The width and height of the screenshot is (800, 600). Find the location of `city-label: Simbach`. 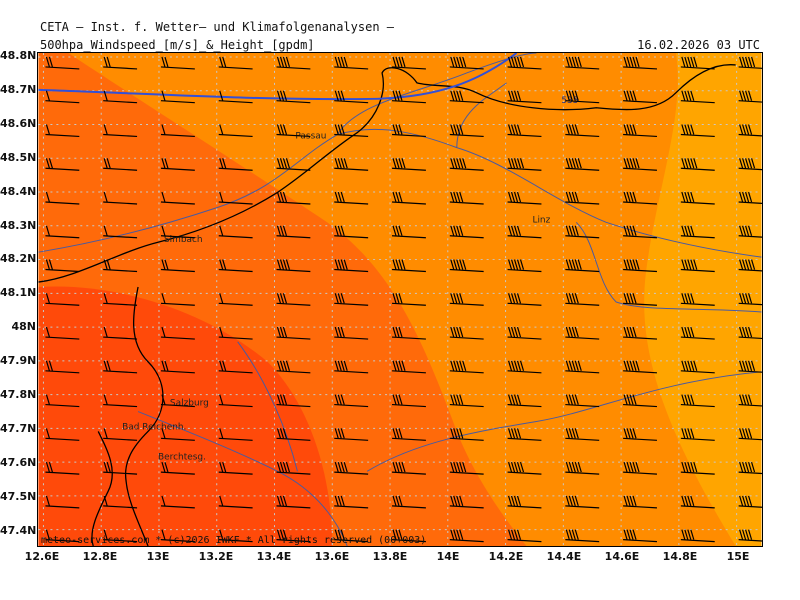

city-label: Simbach is located at coordinates (183, 240).